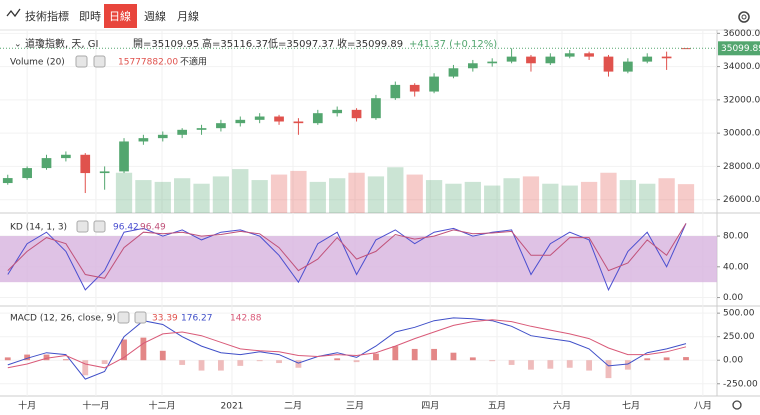 This screenshot has width=760, height=415. Describe the element at coordinates (197, 319) in the screenshot. I see `macd-value: 176.27` at that location.